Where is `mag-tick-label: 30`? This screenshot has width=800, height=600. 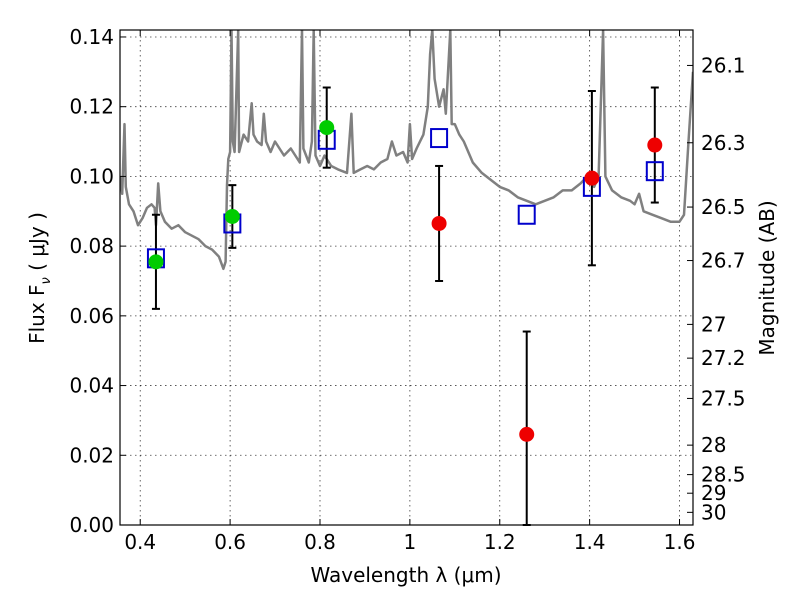 mag-tick-label: 30 is located at coordinates (713, 512).